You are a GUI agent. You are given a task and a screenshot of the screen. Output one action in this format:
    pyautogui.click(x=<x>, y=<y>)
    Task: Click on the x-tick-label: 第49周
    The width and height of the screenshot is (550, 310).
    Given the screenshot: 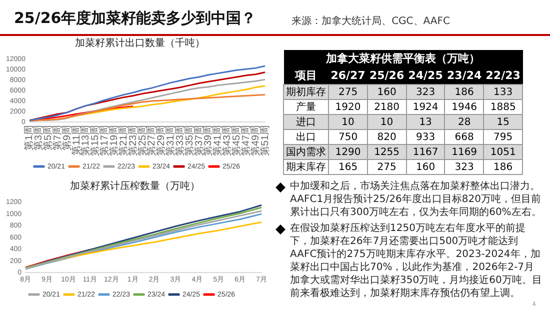 What is the action you would take?
    pyautogui.click(x=255, y=140)
    